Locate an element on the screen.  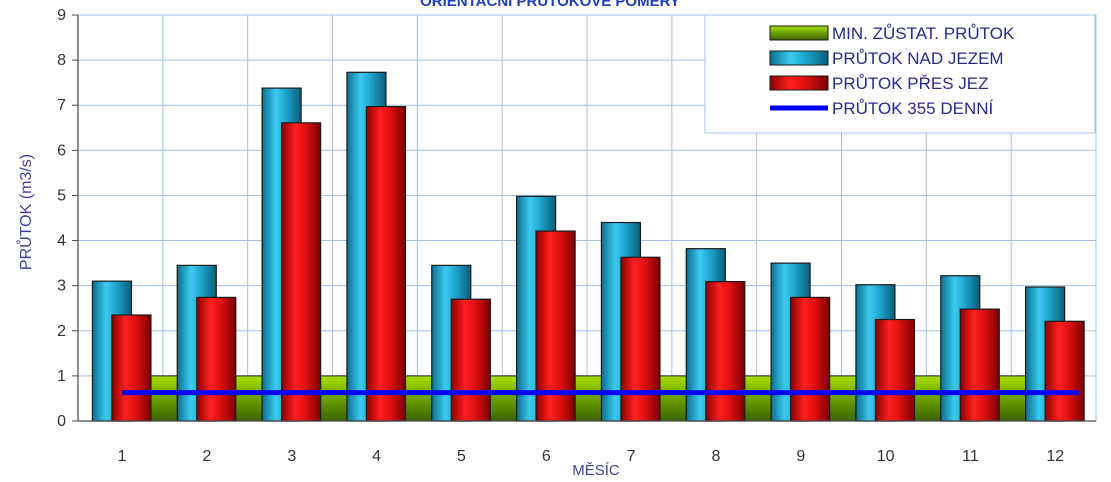
x-tick-label: 7 is located at coordinates (631, 456).